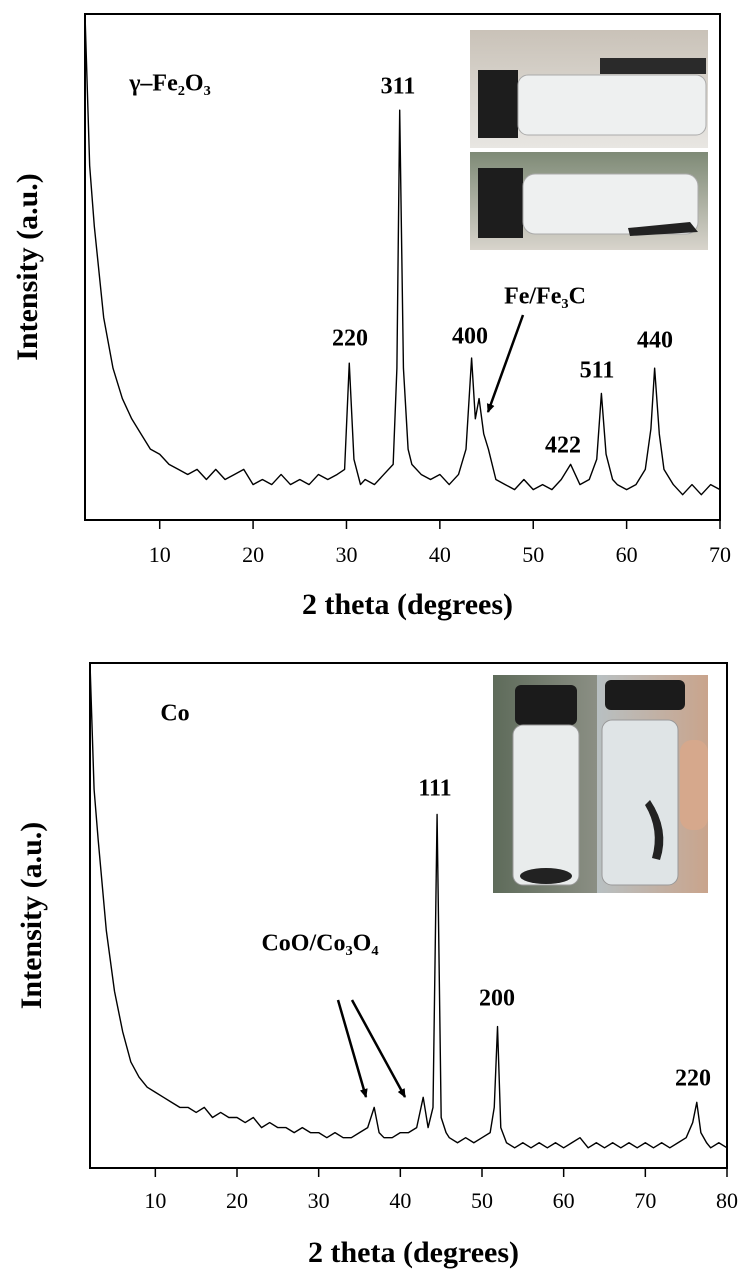 The width and height of the screenshot is (739, 1280). What do you see at coordinates (563, 446) in the screenshot?
I see `peak-label: 422` at bounding box center [563, 446].